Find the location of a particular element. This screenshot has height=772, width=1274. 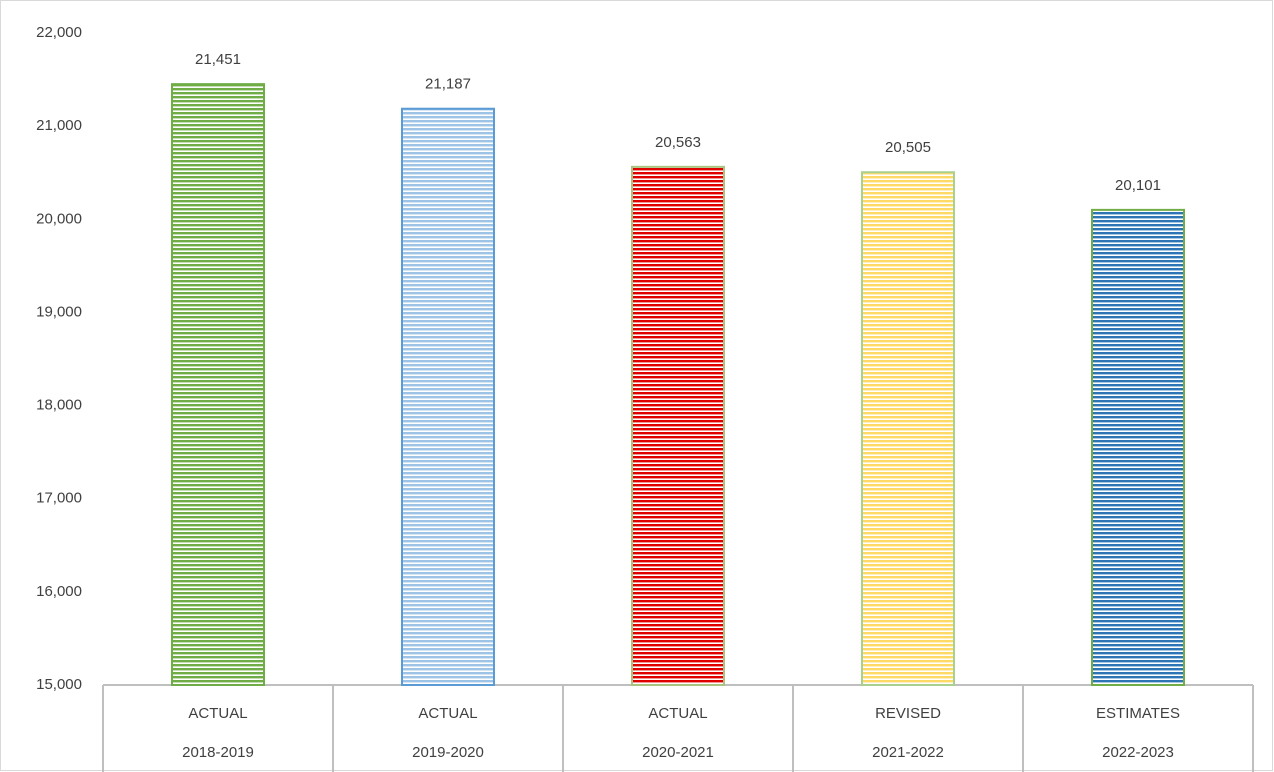

data-label: 21,187 is located at coordinates (448, 84).